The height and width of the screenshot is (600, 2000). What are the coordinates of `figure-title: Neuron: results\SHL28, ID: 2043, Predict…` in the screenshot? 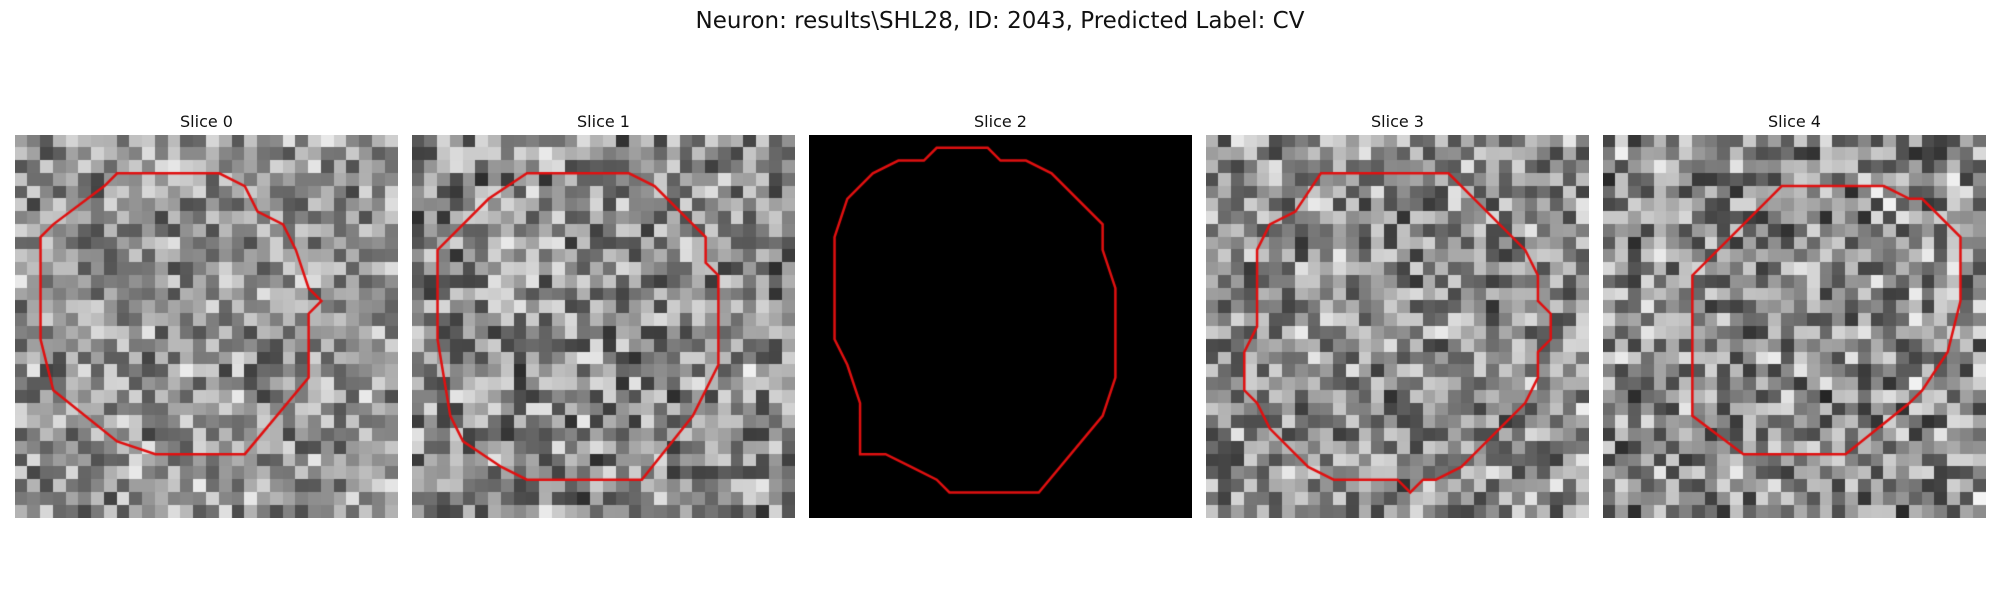 It's located at (1000, 21).